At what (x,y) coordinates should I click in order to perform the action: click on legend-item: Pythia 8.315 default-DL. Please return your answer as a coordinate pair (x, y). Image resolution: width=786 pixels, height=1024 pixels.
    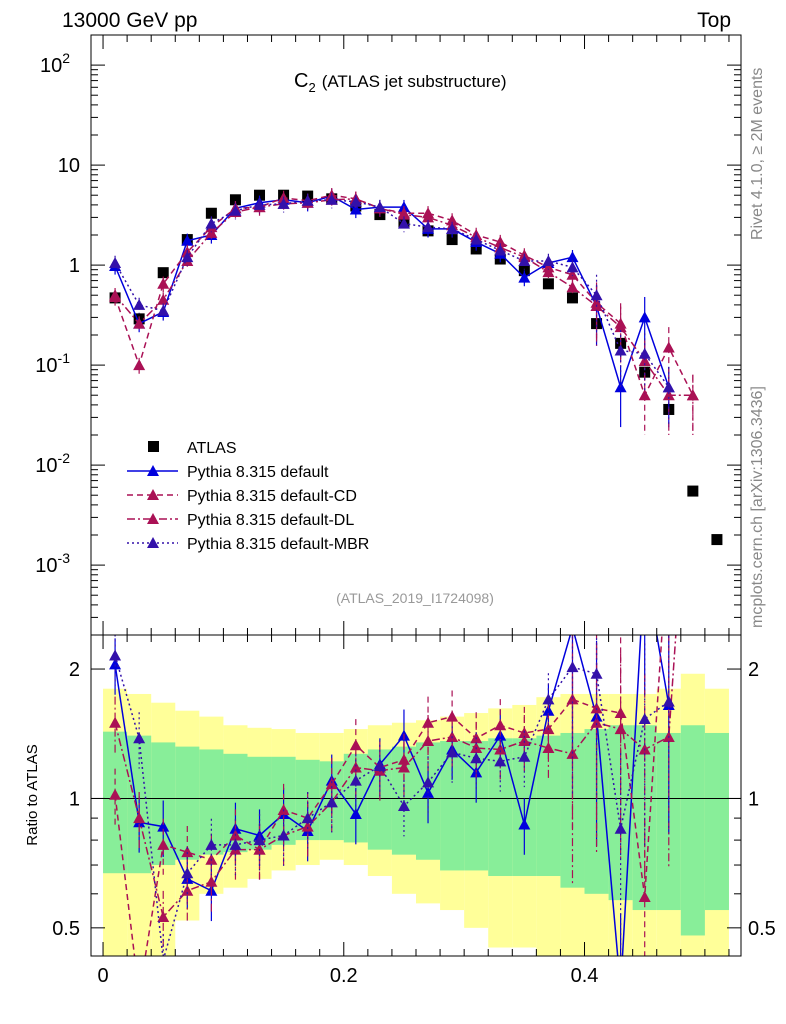
    Looking at the image, I should click on (240, 520).